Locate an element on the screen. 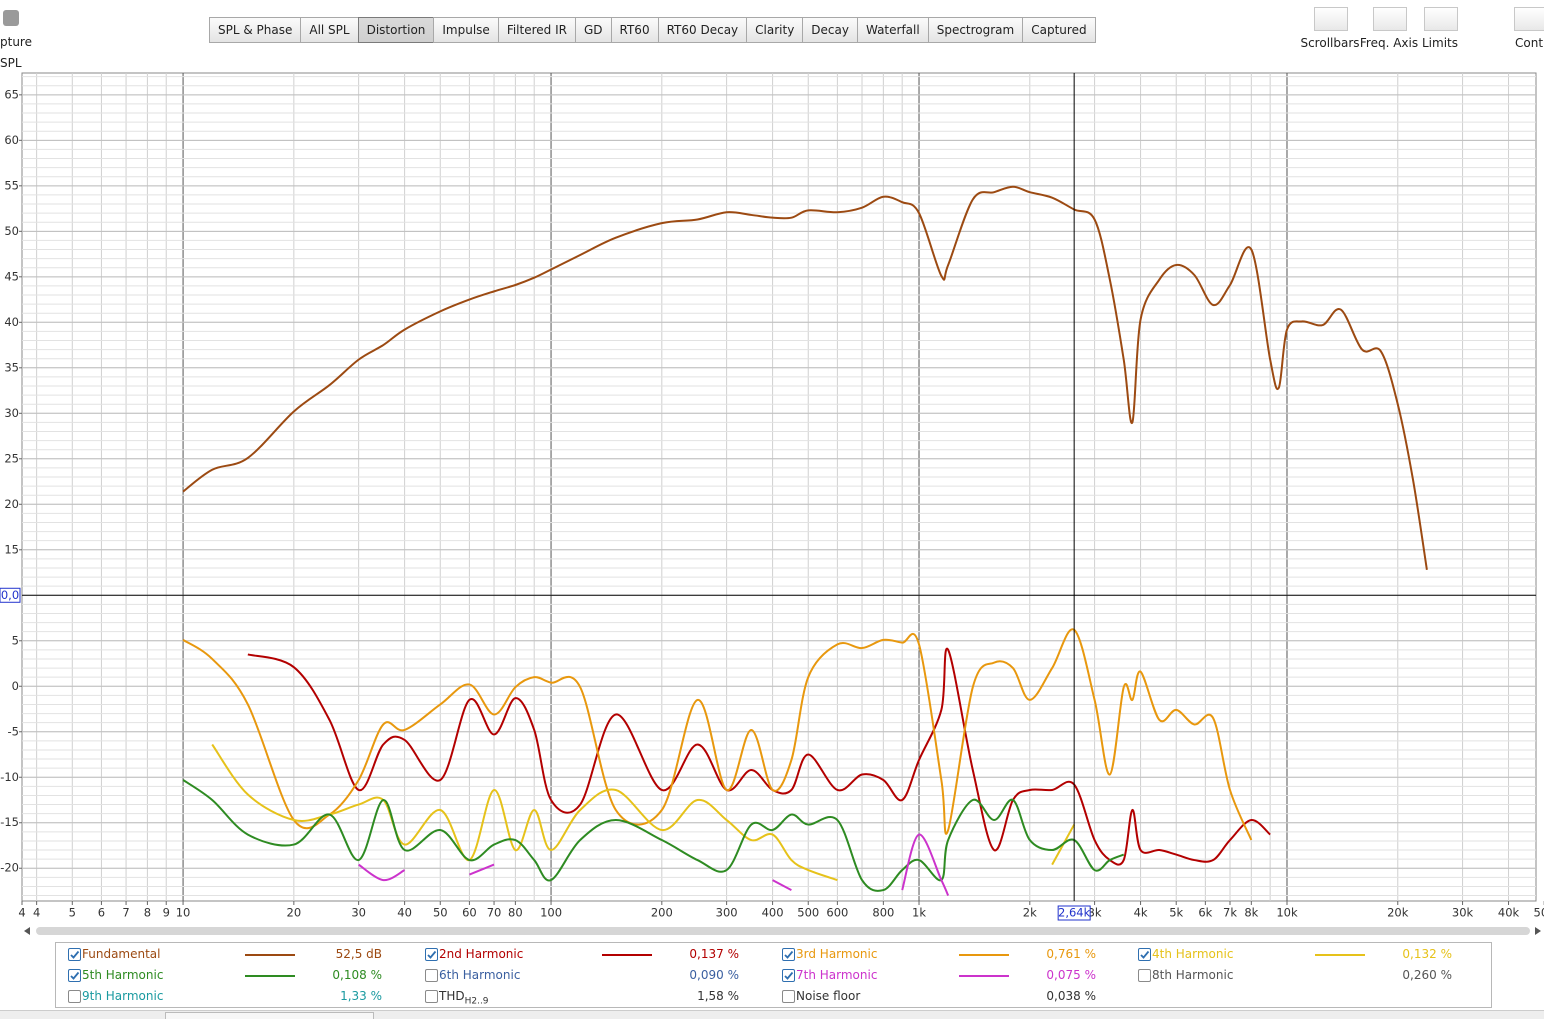 Image resolution: width=1544 pixels, height=1019 pixels. legend-name: 7th Harmonic is located at coordinates (837, 975).